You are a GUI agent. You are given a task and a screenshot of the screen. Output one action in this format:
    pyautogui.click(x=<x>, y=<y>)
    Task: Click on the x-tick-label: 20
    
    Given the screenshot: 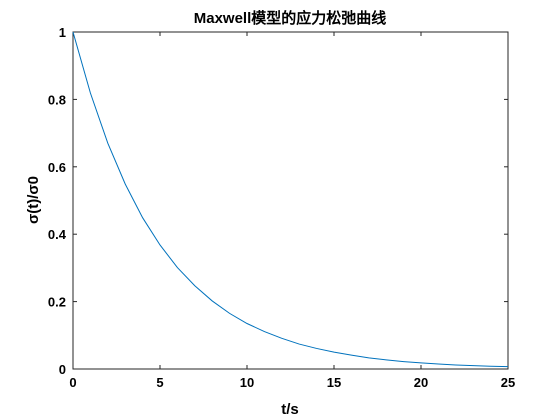 What is the action you would take?
    pyautogui.click(x=421, y=382)
    